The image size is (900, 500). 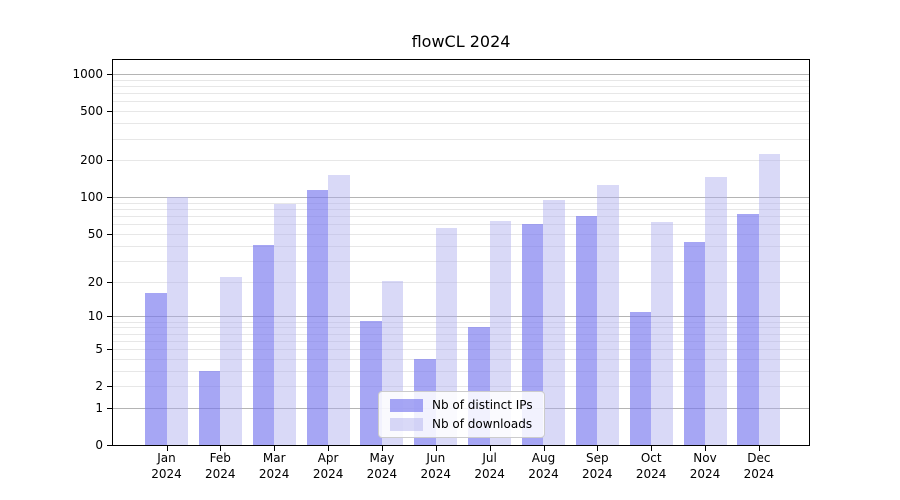 I want to click on x-tick-label: May 2024, so click(x=382, y=466).